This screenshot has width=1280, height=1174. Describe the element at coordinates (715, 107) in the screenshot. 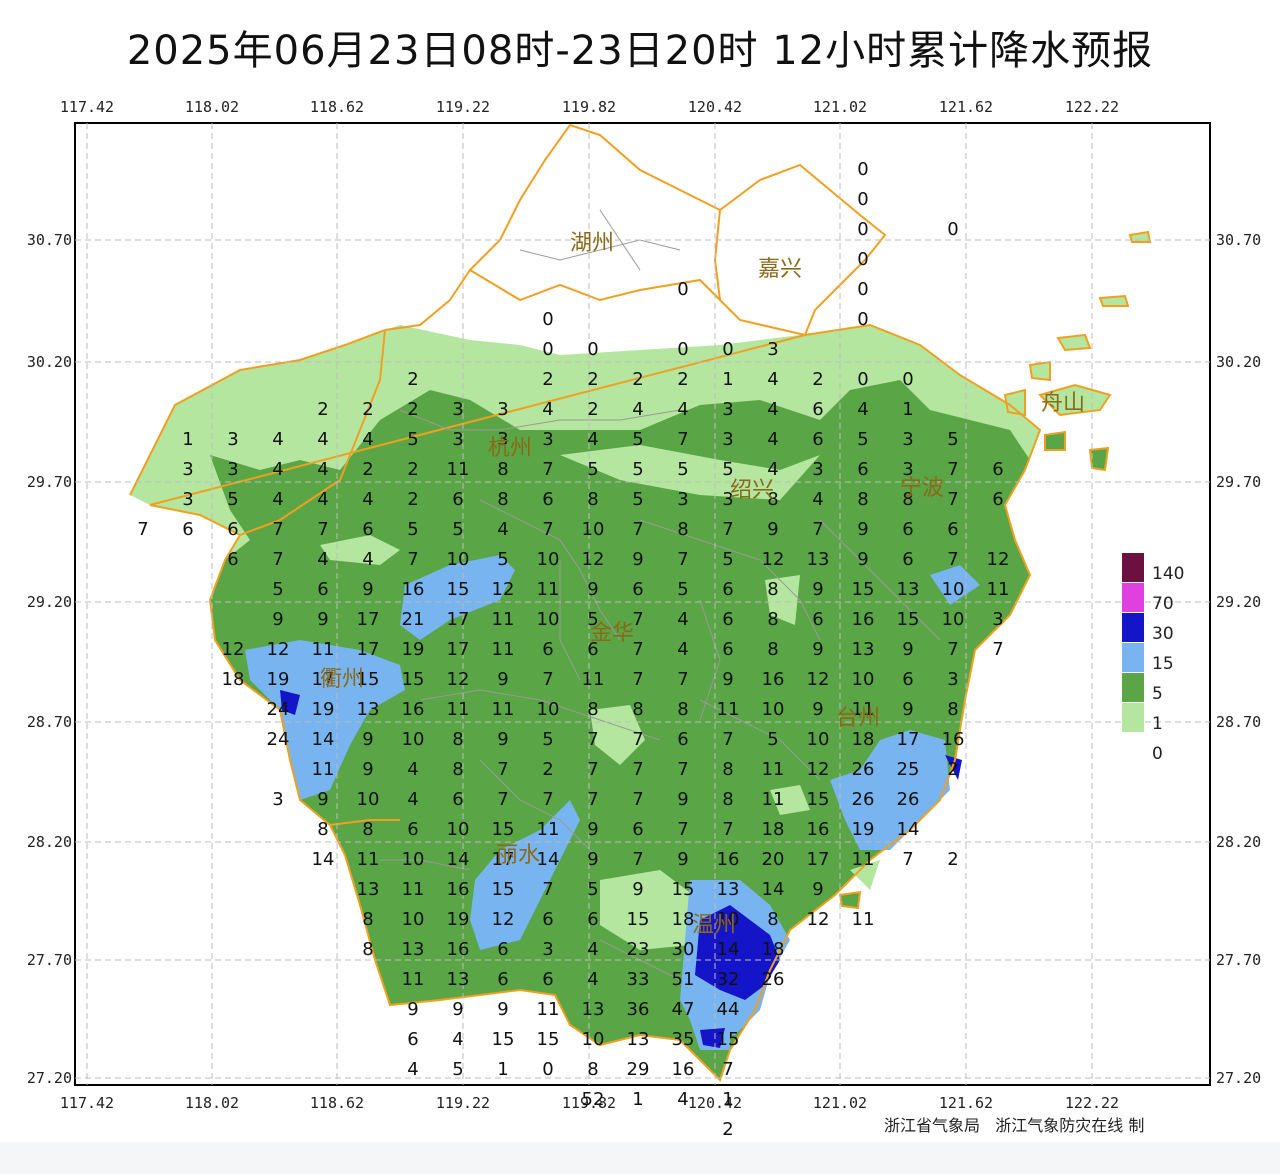

I see `lon-tick-top: 120.42` at that location.